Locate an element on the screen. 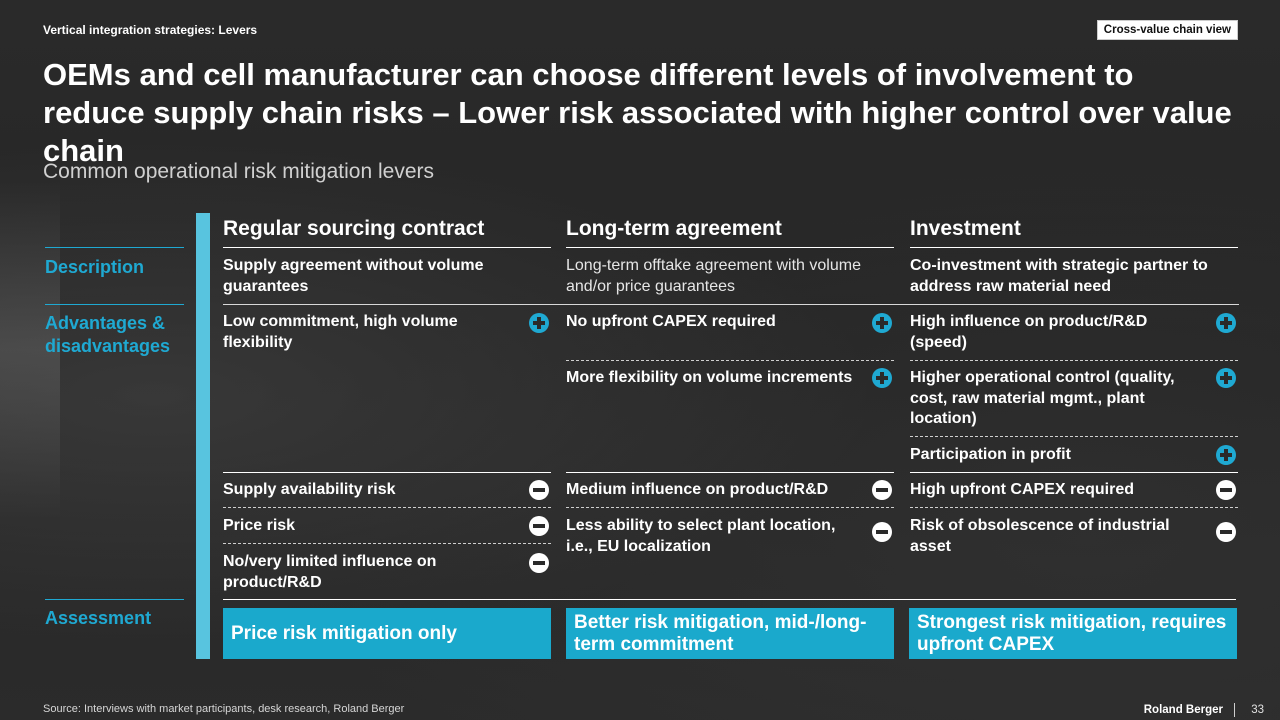  disadvantage-item: Risk of obsolescence of industrial asset is located at coordinates (1040, 536).